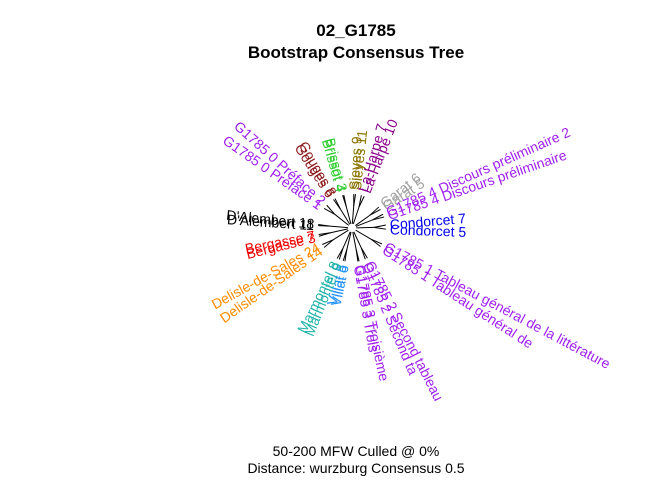 Image resolution: width=672 pixels, height=480 pixels. I want to click on figure-subtitle: Bootstrap Consensus Tree, so click(356, 52).